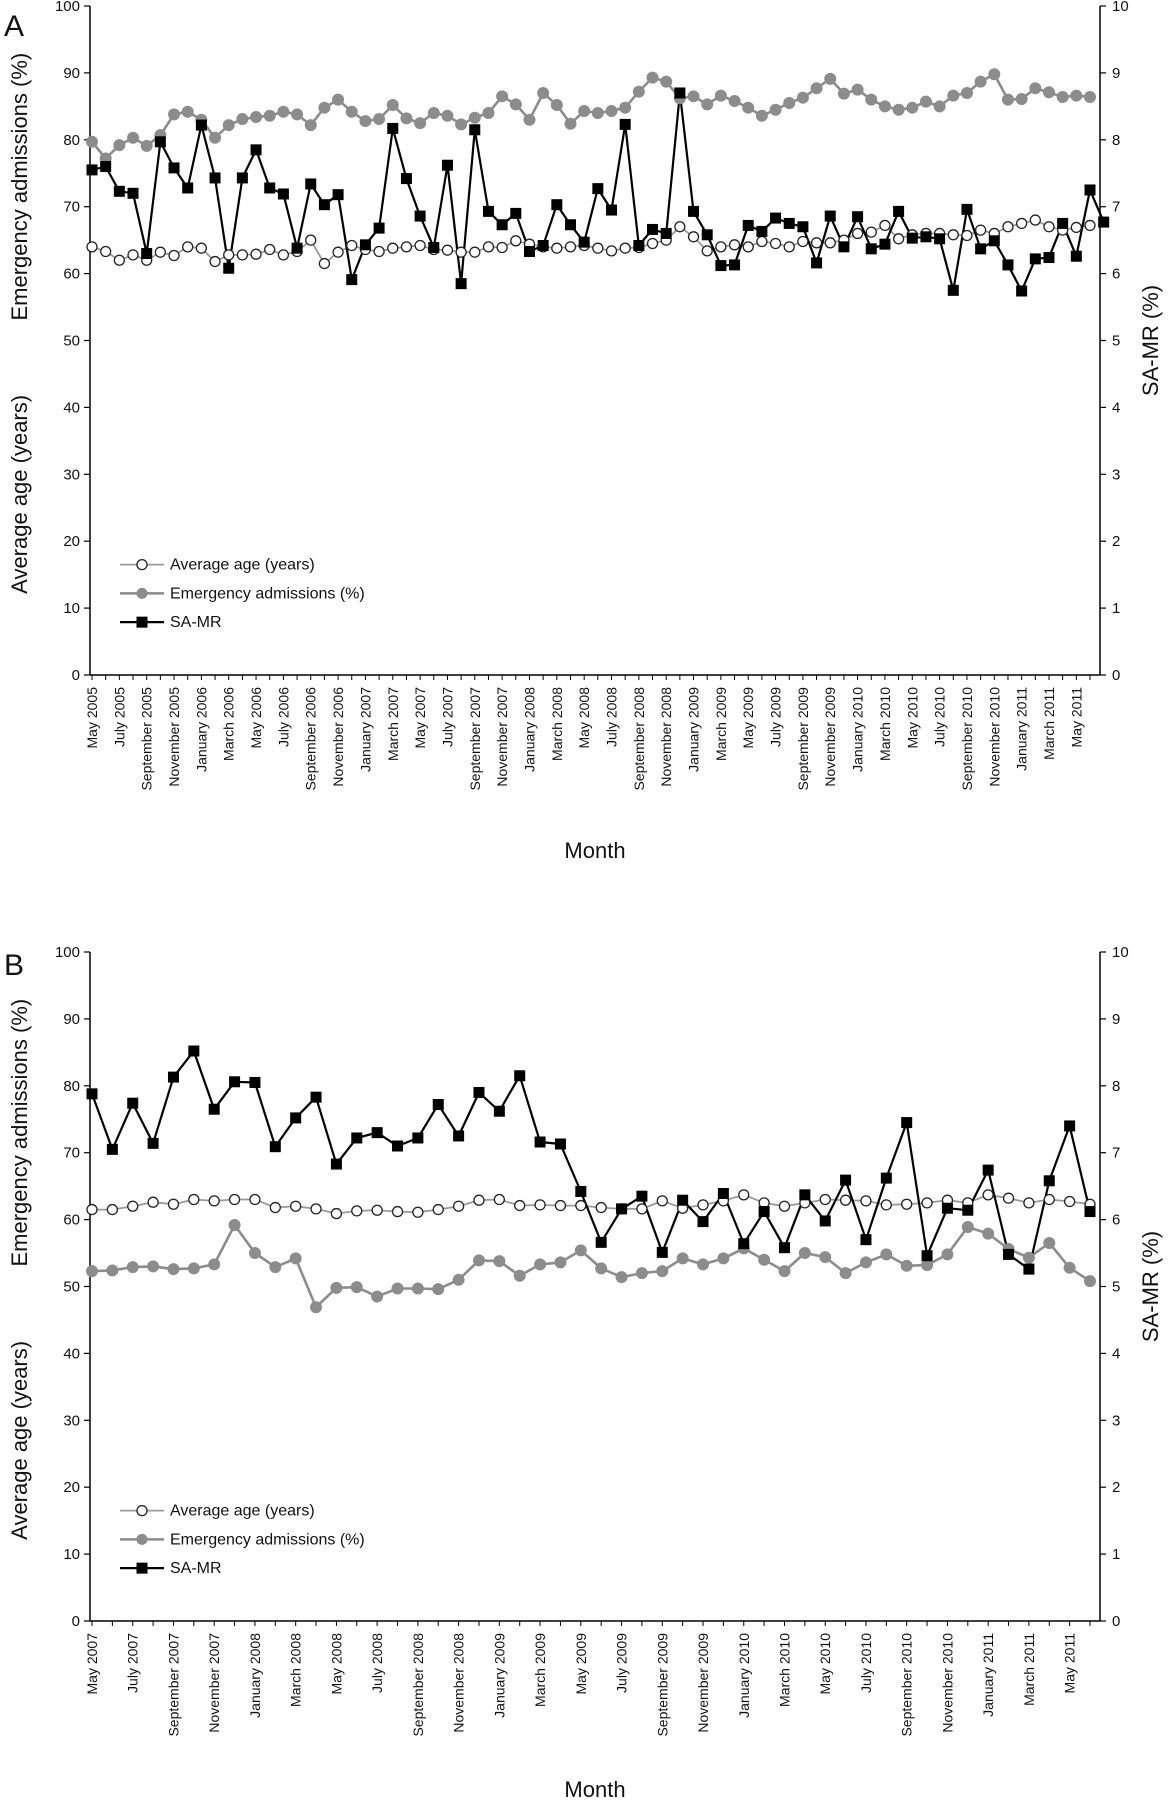  What do you see at coordinates (967, 739) in the screenshot?
I see `x-tick-label: September 2010` at bounding box center [967, 739].